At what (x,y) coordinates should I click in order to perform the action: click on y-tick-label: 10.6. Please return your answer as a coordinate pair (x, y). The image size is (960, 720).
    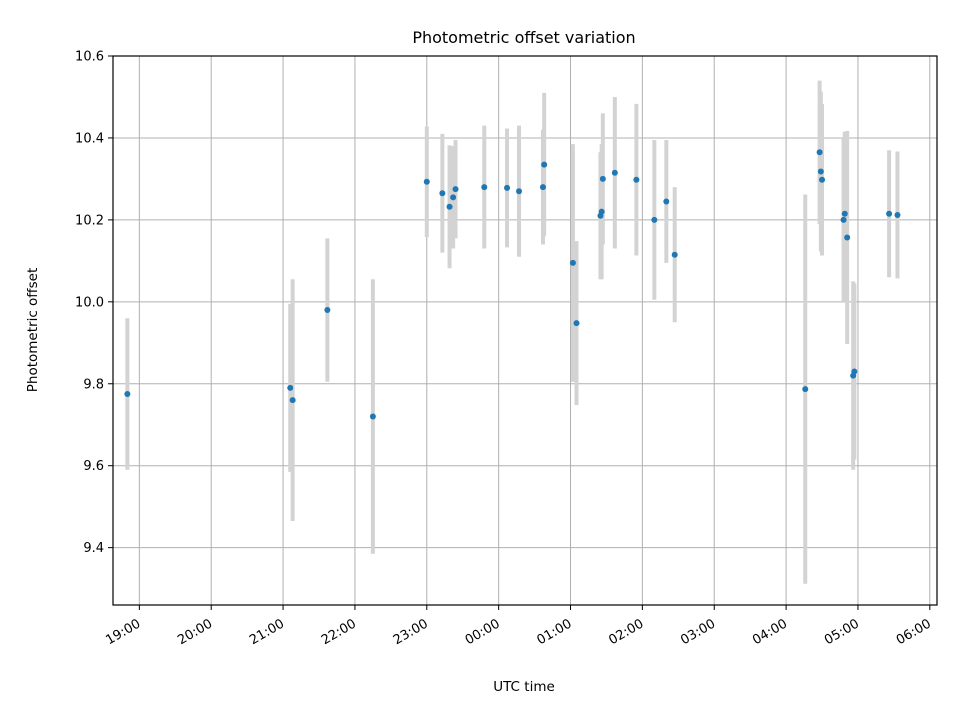
    Looking at the image, I should click on (89, 57).